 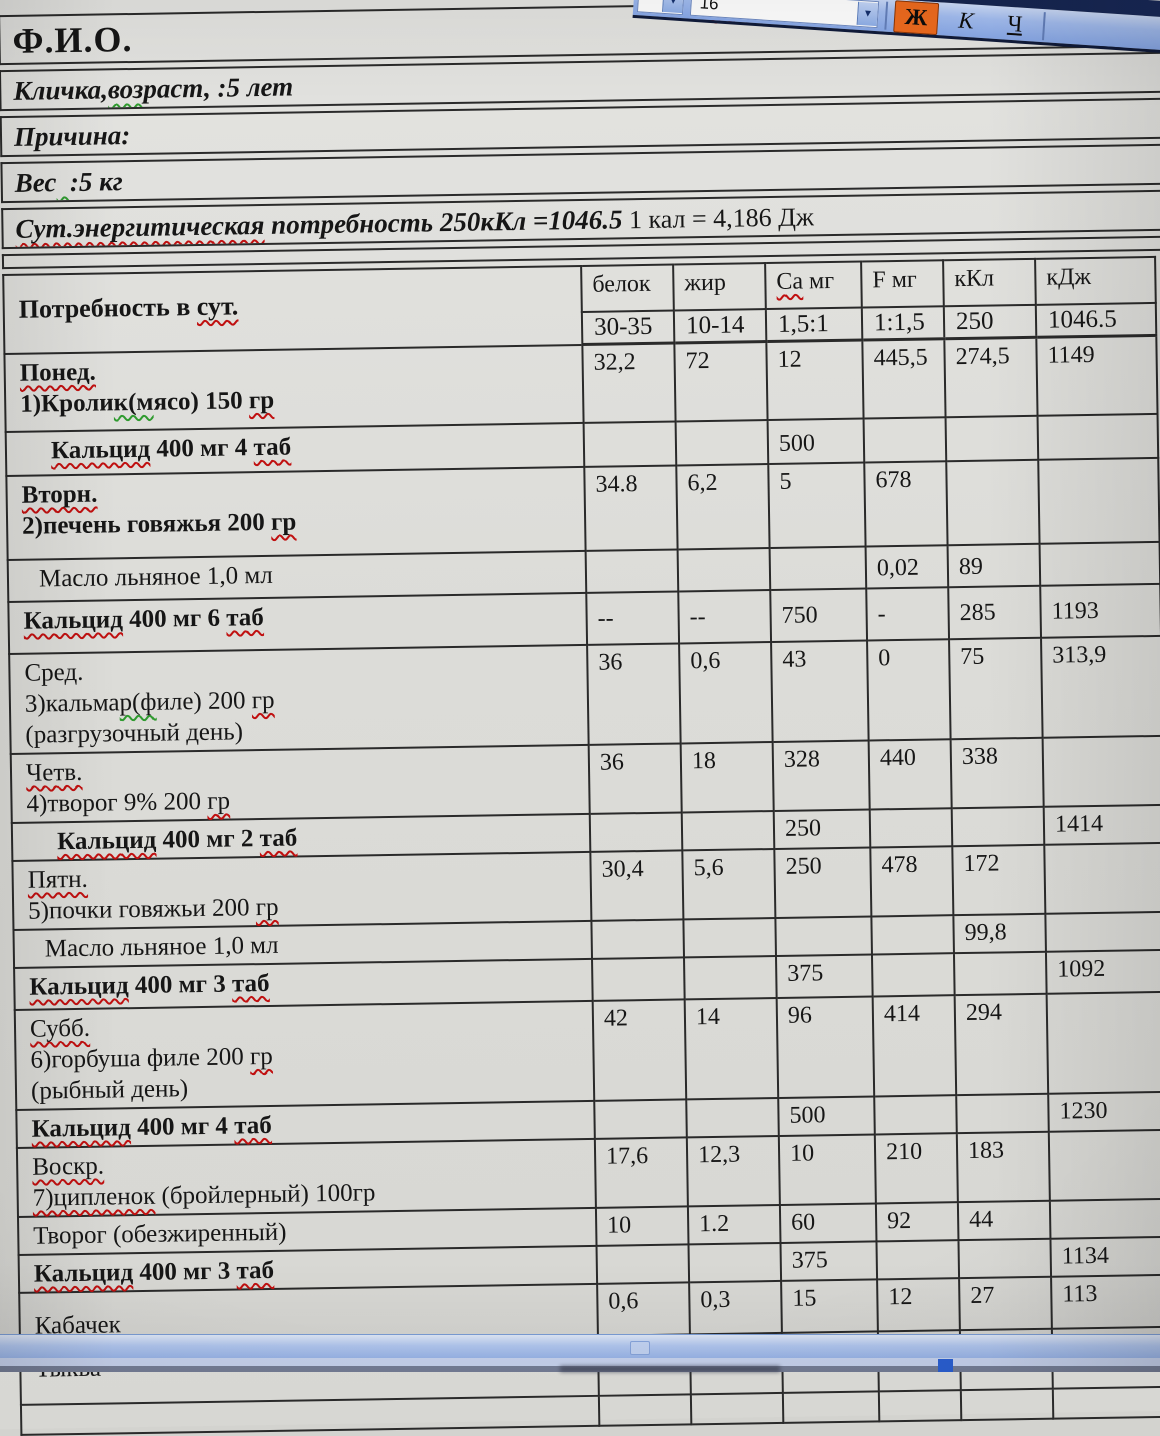 What do you see at coordinates (629, 383) in the screenshot?
I see `value-cell: 32,2` at bounding box center [629, 383].